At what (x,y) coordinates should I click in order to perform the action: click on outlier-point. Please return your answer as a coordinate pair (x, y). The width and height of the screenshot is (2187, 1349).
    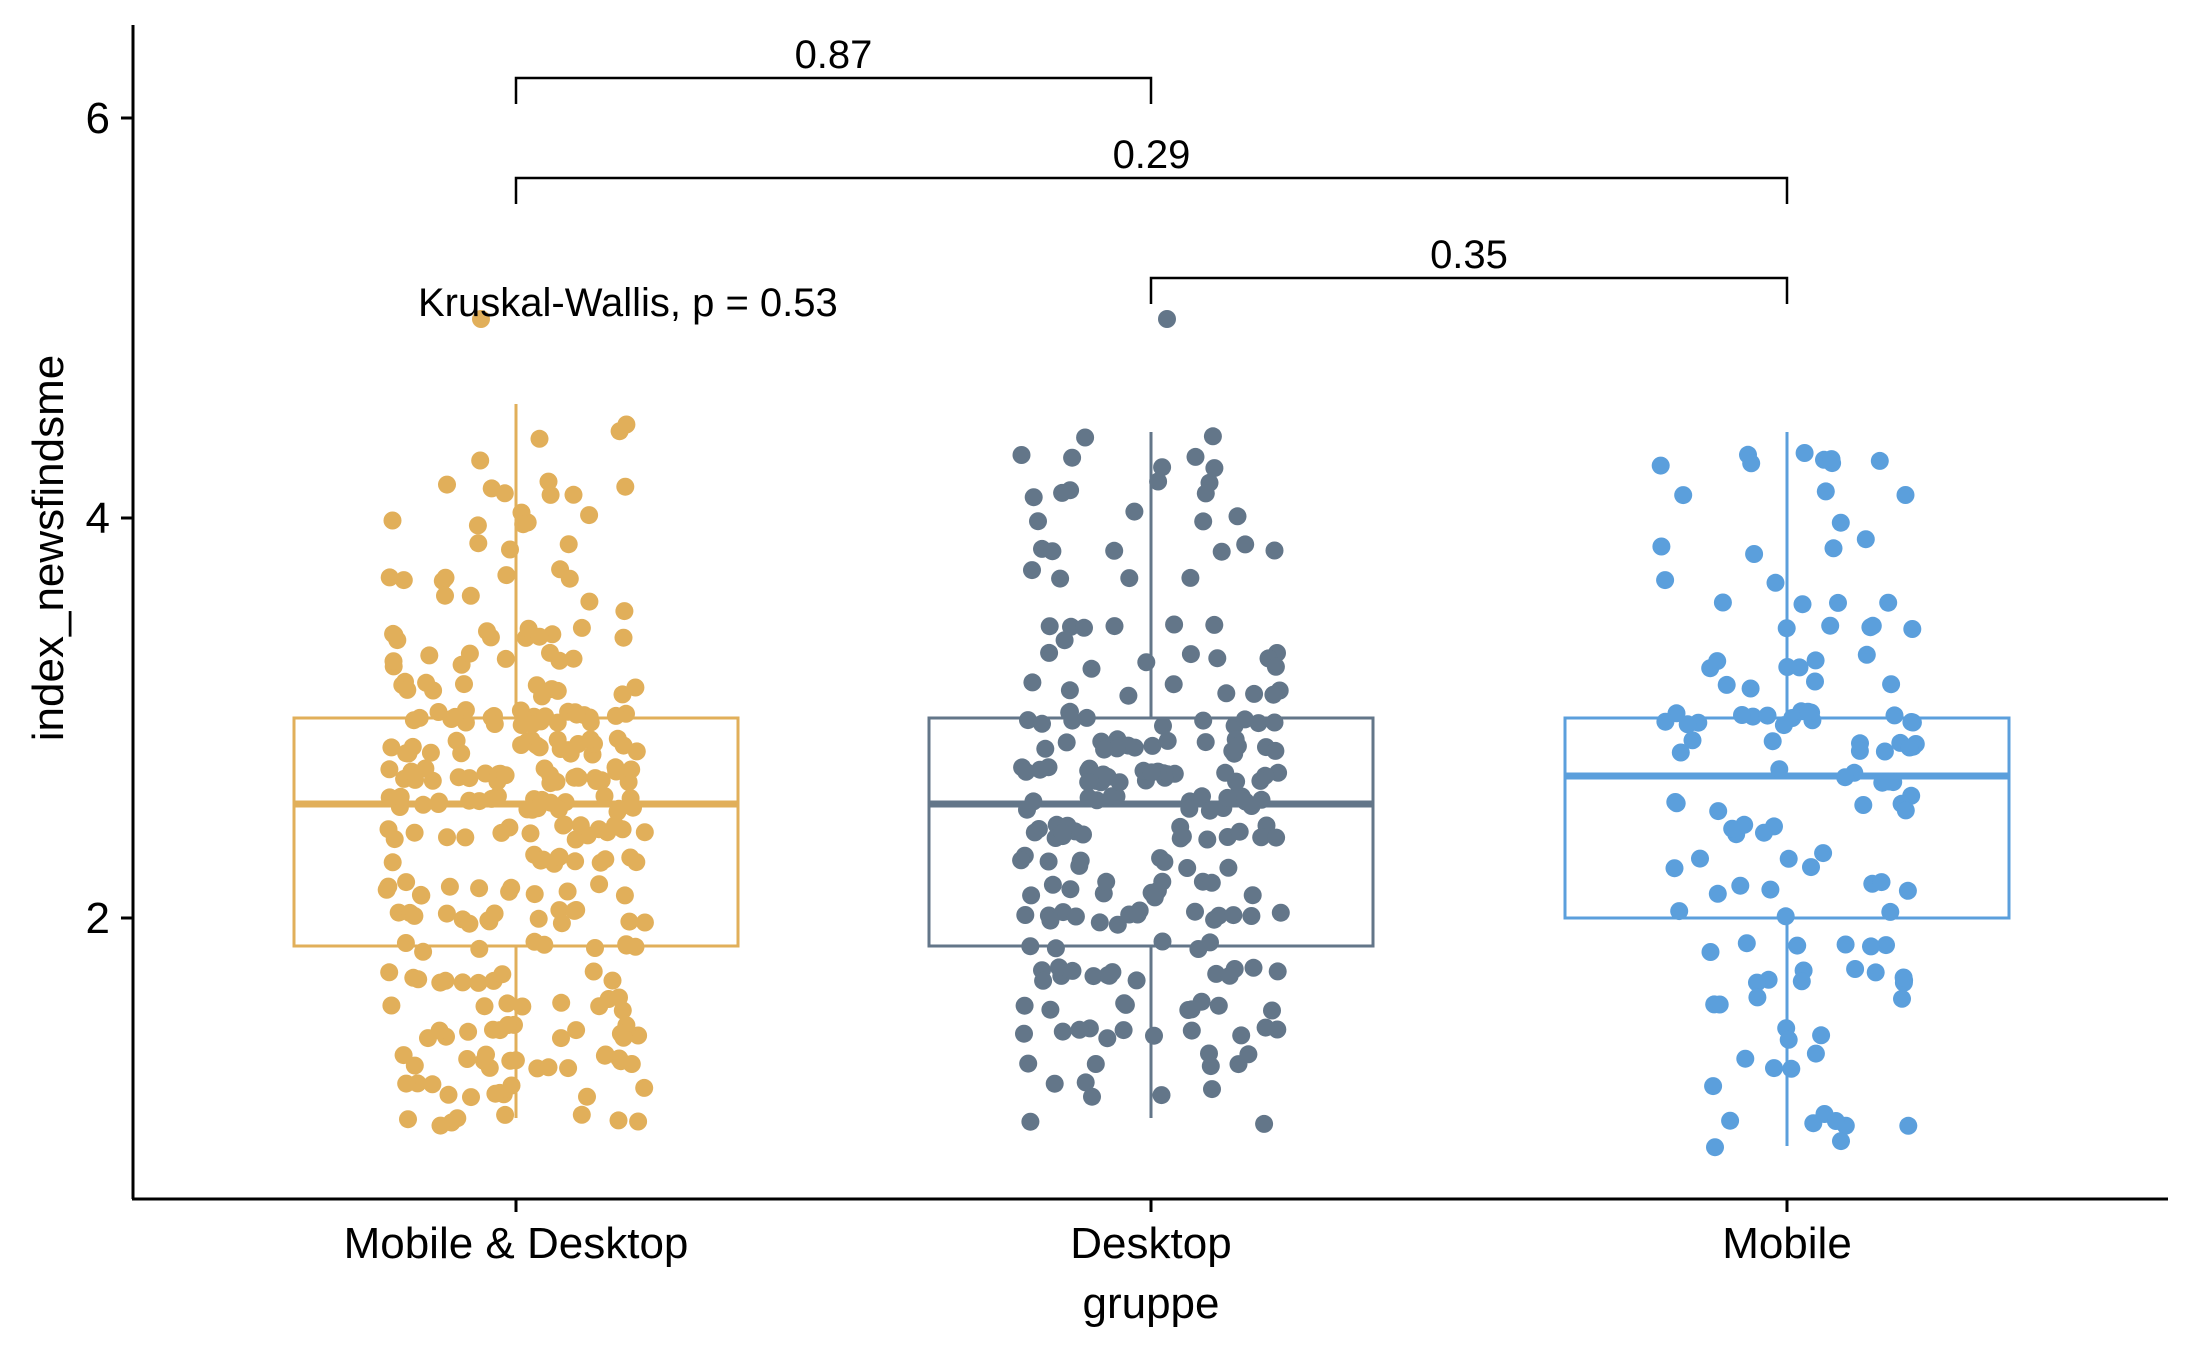
    Looking at the image, I should click on (1167, 319).